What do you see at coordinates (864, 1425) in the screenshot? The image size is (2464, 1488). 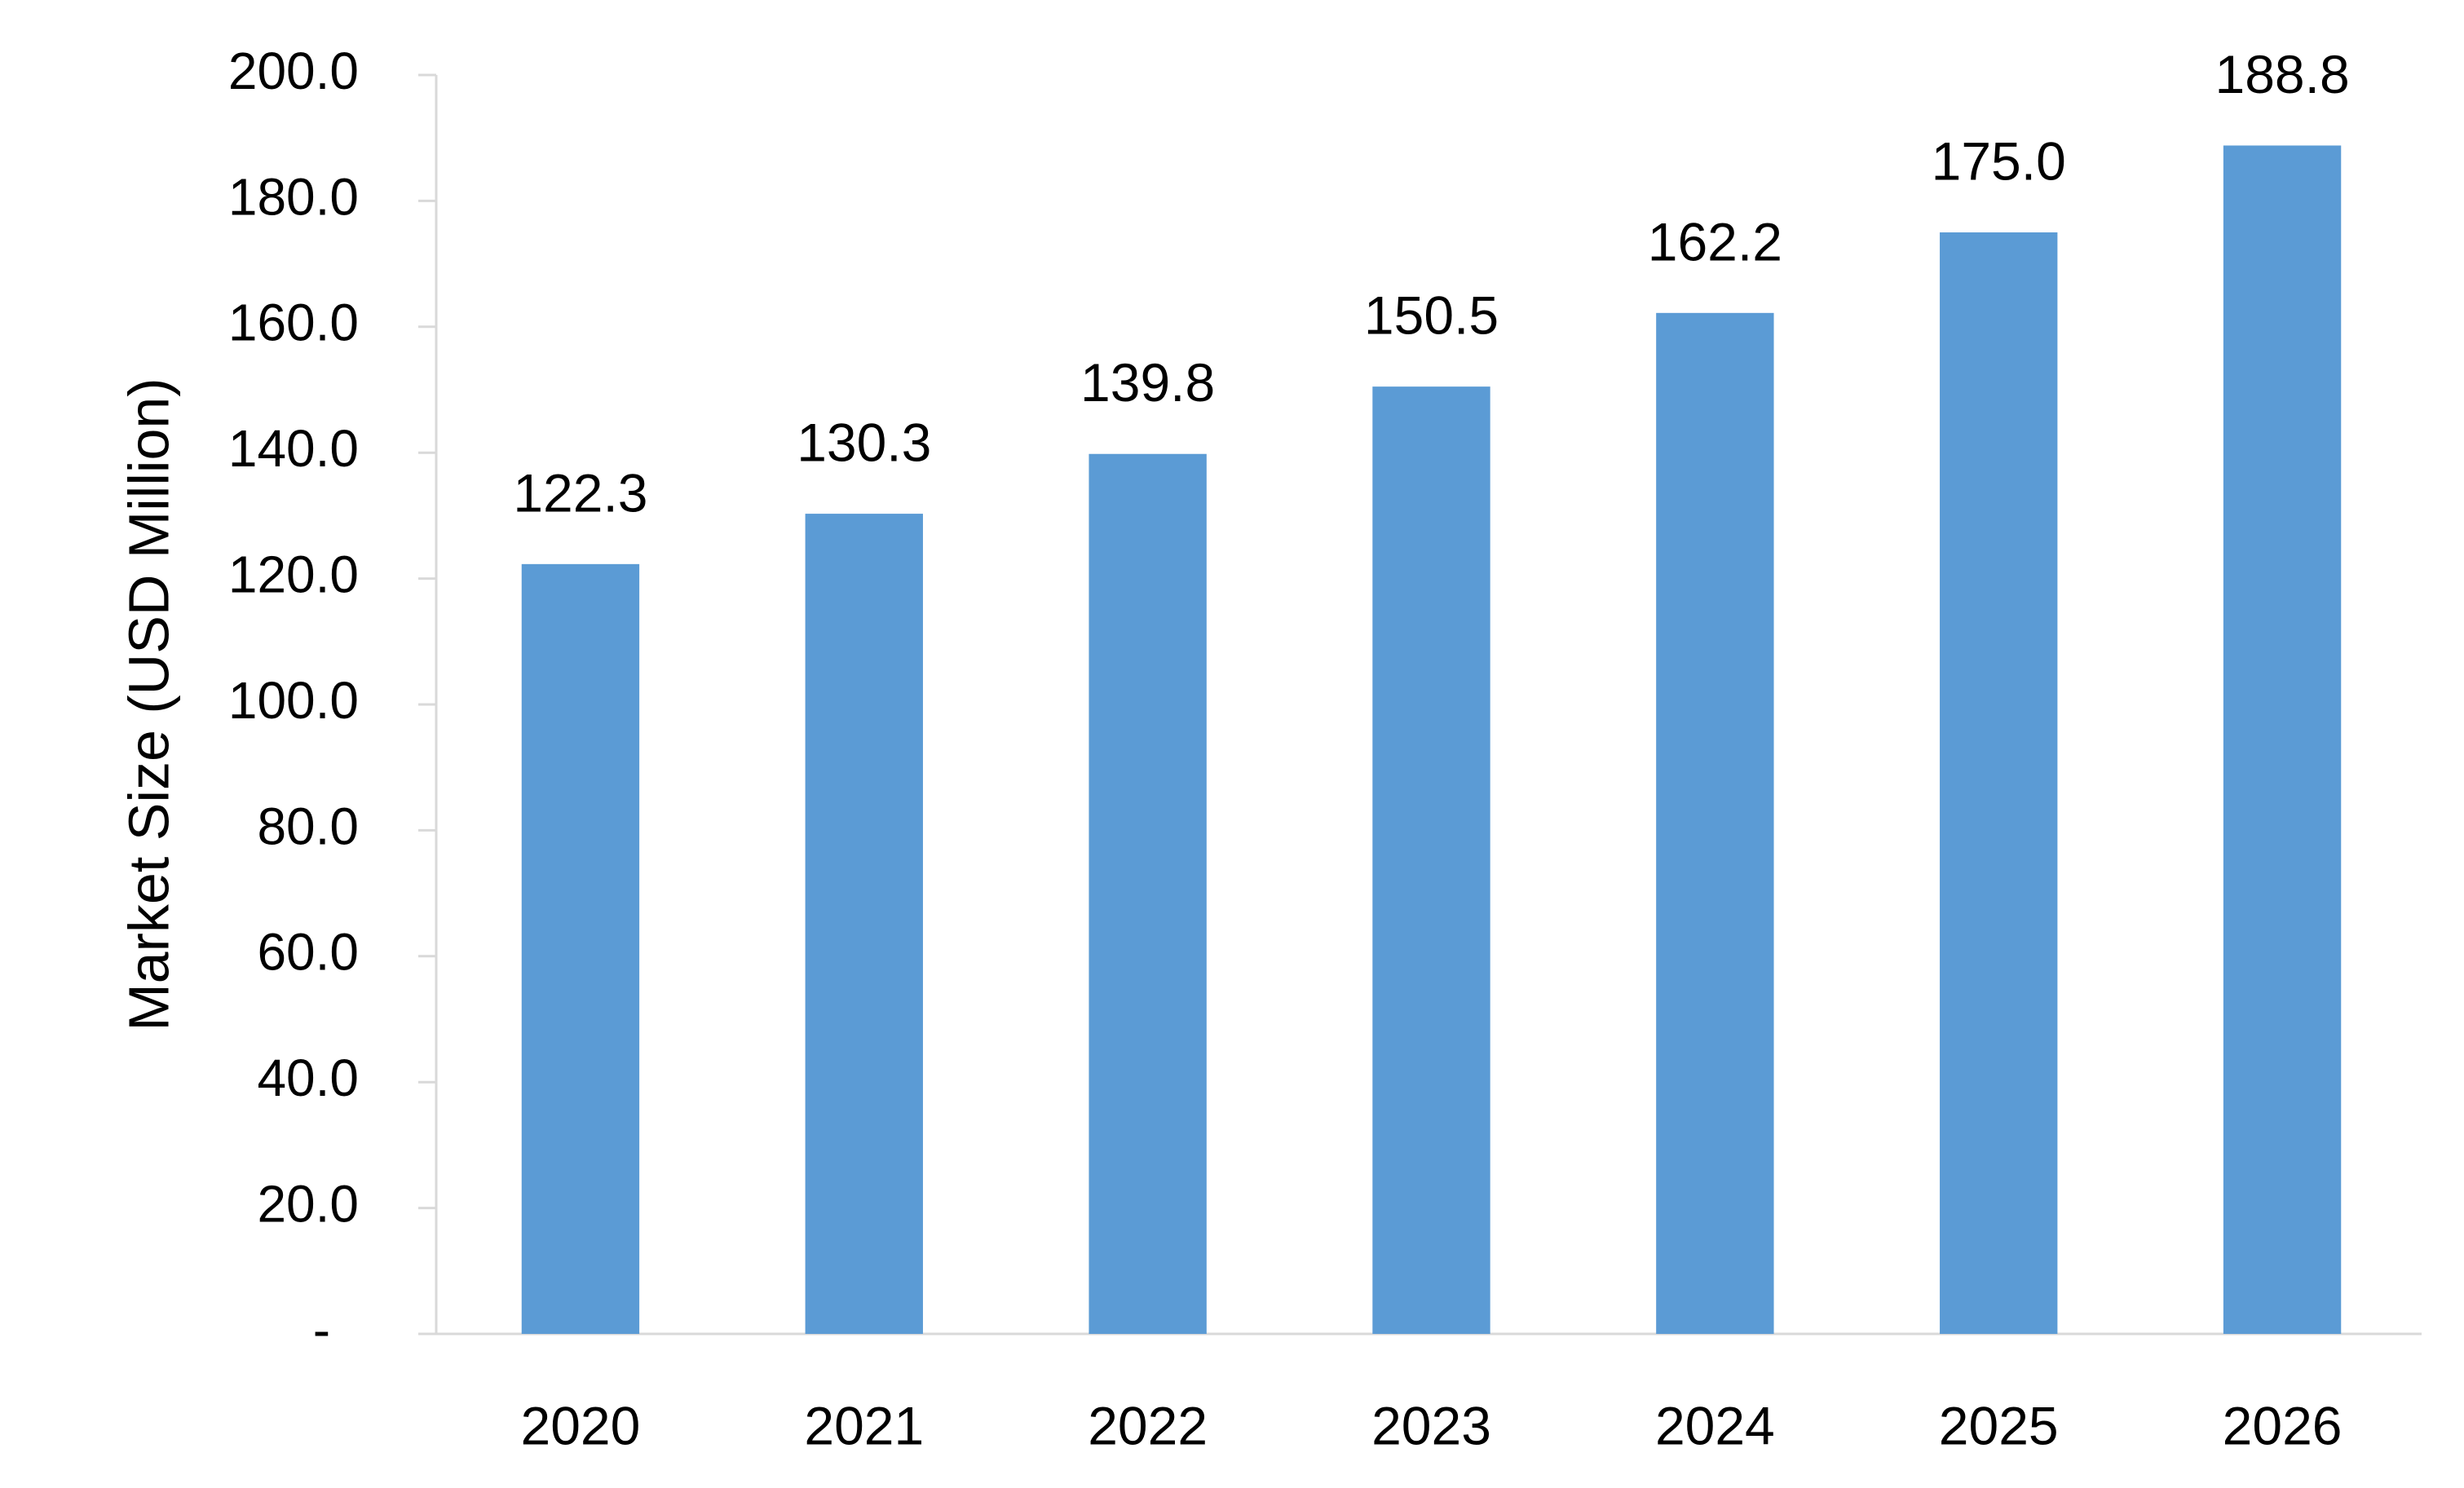 I see `x-tick-label: 2021` at bounding box center [864, 1425].